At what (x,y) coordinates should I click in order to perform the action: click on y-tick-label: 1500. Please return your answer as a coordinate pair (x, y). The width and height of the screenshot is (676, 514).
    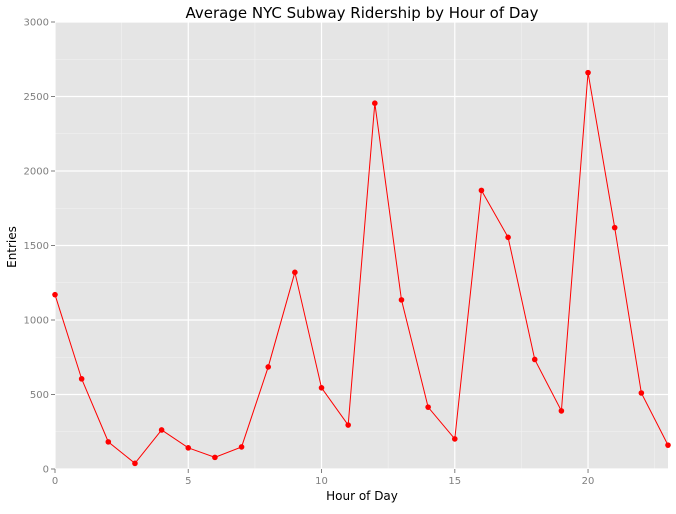
    Looking at the image, I should click on (36, 246).